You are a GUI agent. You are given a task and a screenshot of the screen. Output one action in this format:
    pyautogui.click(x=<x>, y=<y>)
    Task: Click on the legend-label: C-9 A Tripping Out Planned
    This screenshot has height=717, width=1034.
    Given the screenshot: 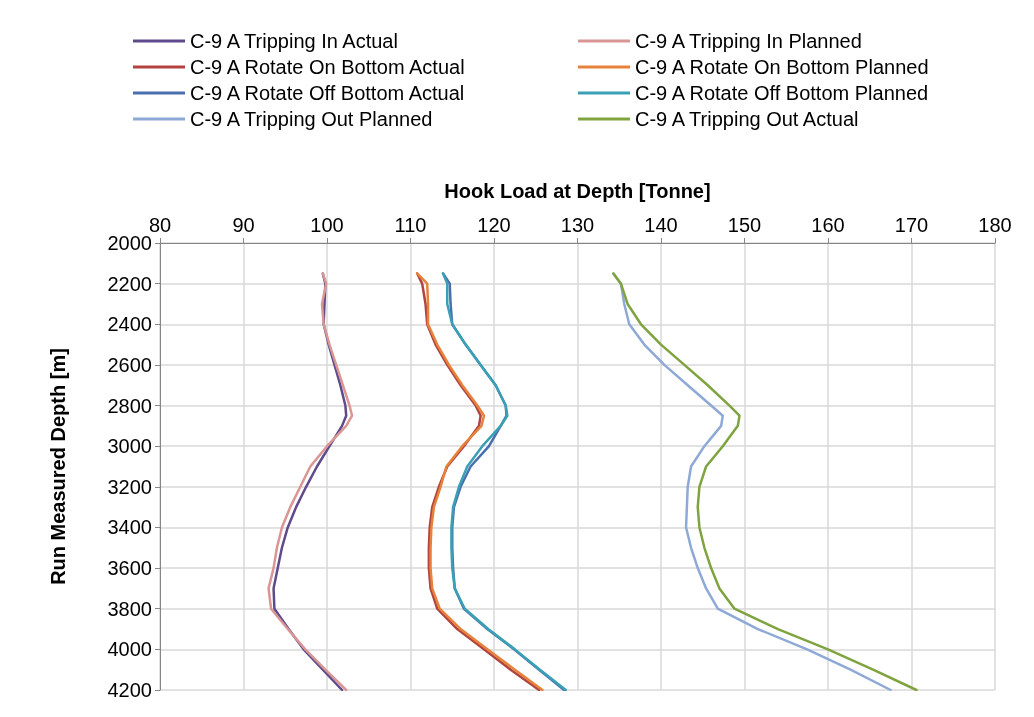 What is the action you would take?
    pyautogui.click(x=311, y=119)
    